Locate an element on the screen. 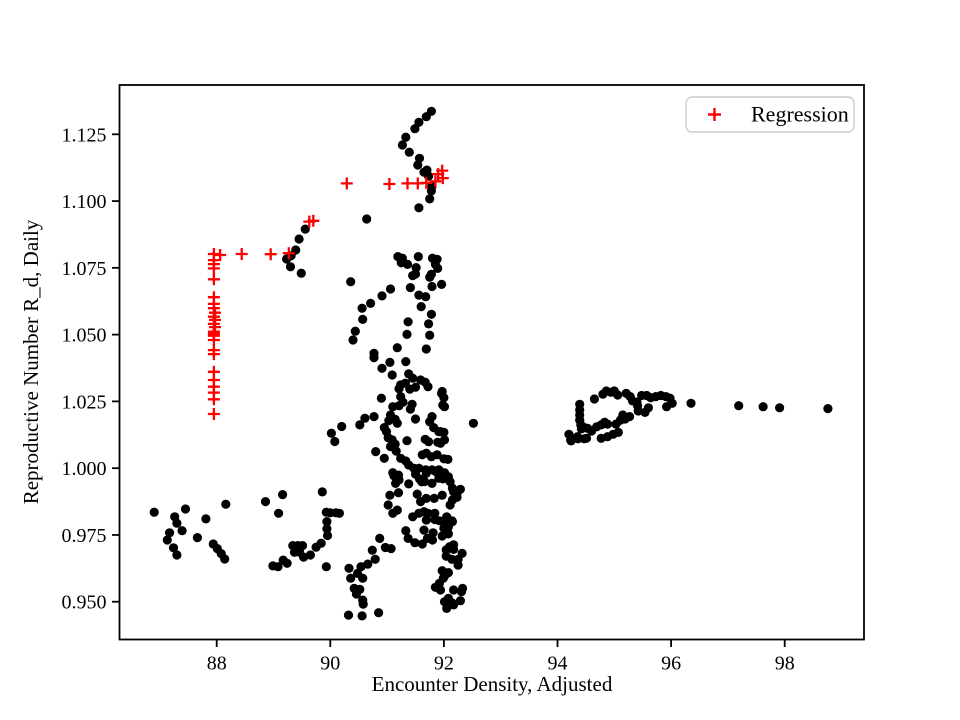 This screenshot has height=720, width=960. y-axis-tick-label: 1.050 is located at coordinates (84, 336).